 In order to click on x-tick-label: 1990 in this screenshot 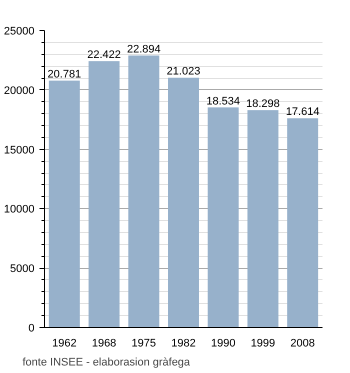, I will do `click(223, 344)`.